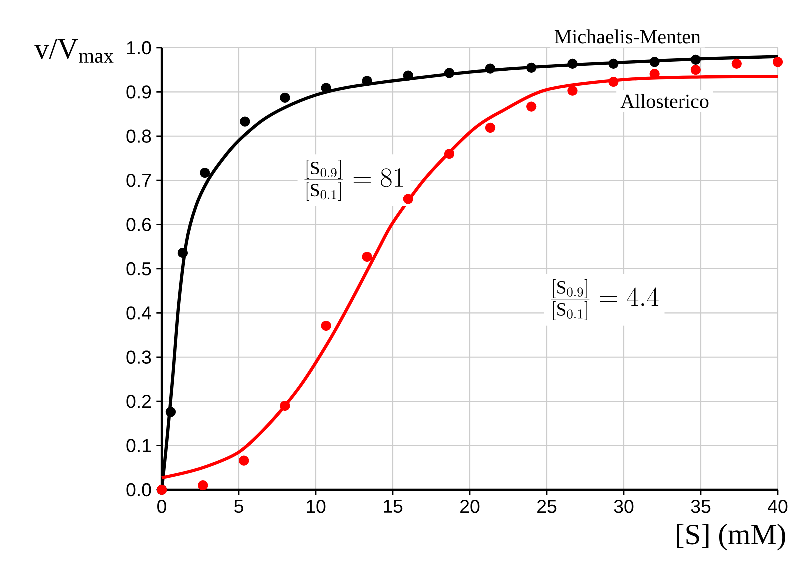  What do you see at coordinates (139, 313) in the screenshot?
I see `y-tick-label: 0.4` at bounding box center [139, 313].